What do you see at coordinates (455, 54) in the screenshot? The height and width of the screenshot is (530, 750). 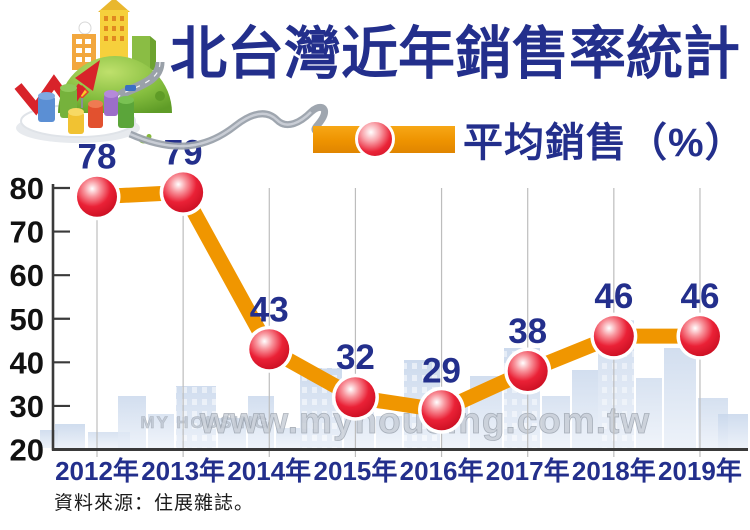 I see `page-title: 北台灣近年銷售率統計` at bounding box center [455, 54].